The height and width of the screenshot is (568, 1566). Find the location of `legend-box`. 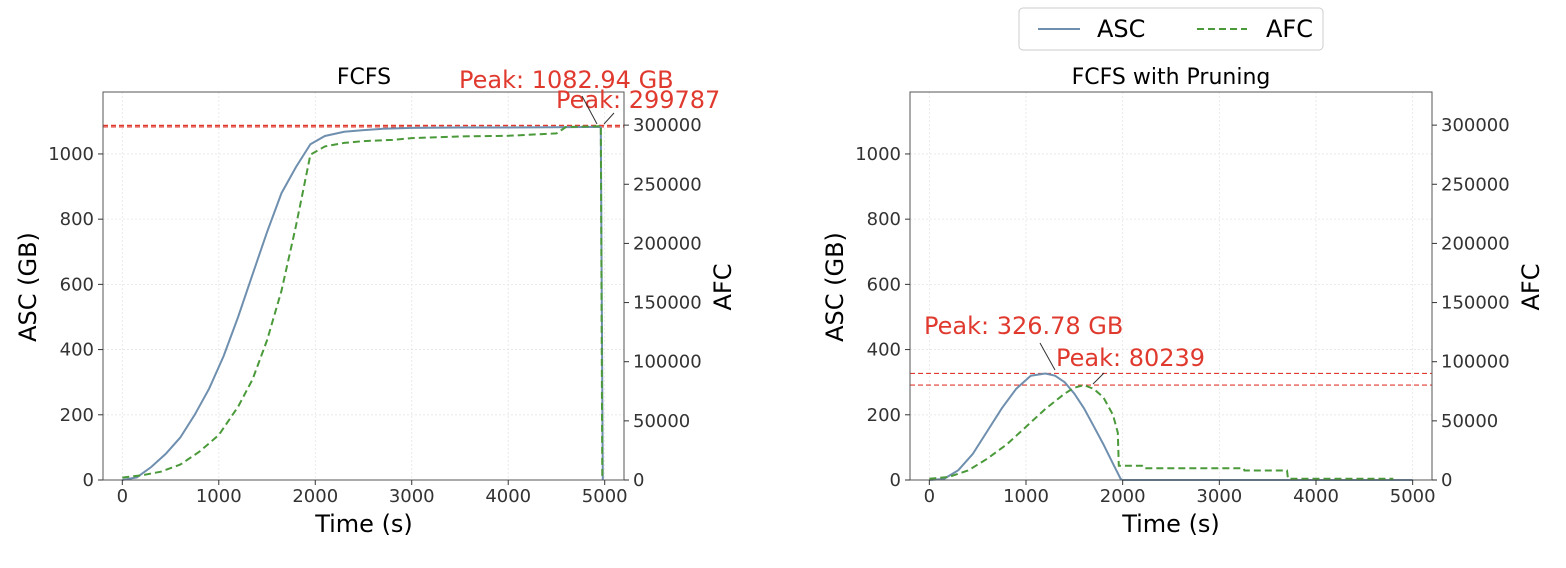

legend-box is located at coordinates (1171, 29).